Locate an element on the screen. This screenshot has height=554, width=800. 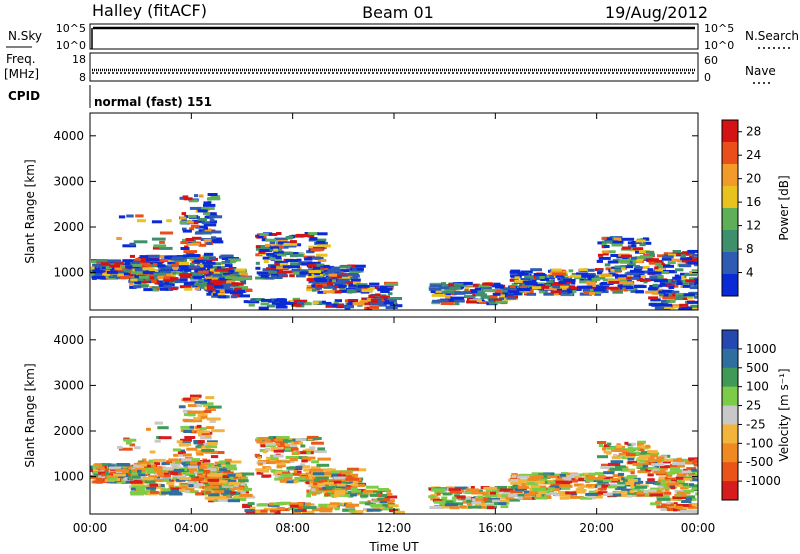
colorbar-swatch is located at coordinates (730, 415).